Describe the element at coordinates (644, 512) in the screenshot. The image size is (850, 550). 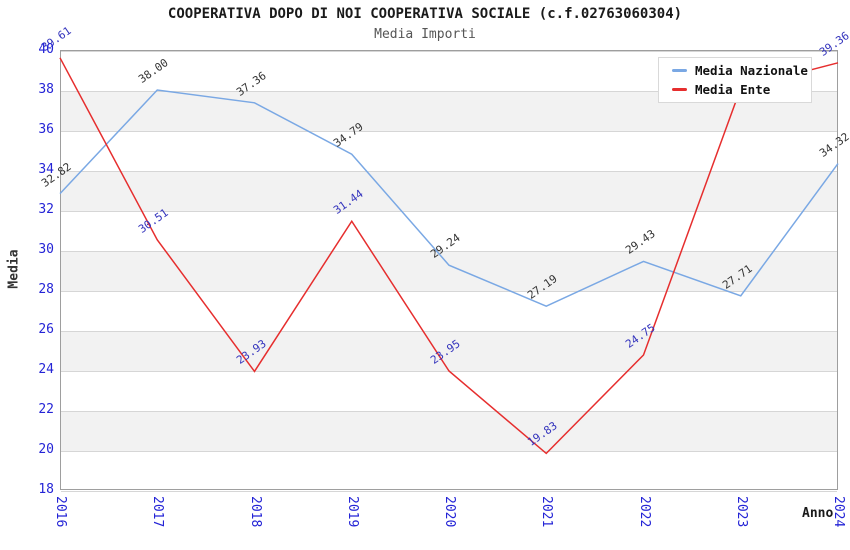
I see `x-tick-label: 2022` at that location.